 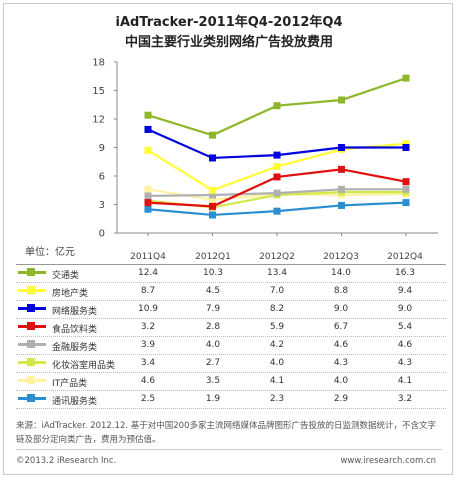 What do you see at coordinates (66, 461) in the screenshot?
I see `copyright: ©2013.2 iResearch Inc.` at bounding box center [66, 461].